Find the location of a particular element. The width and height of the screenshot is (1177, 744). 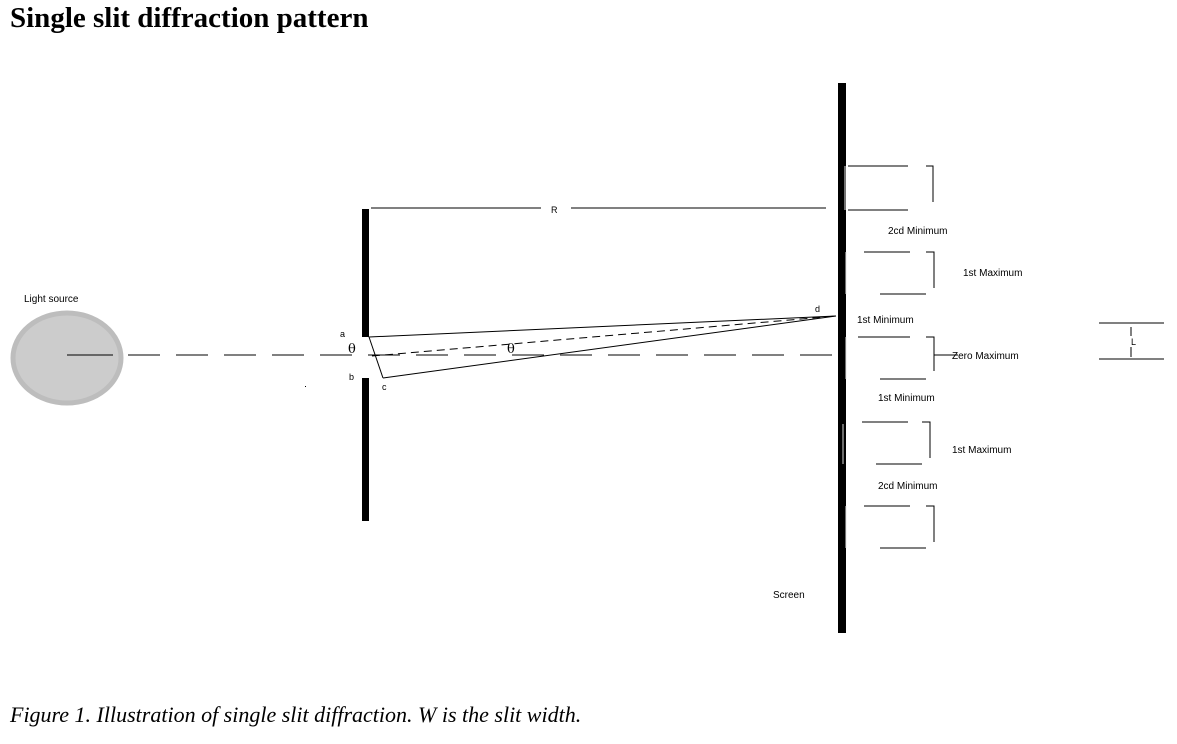

distance-r-label: R is located at coordinates (554, 210).